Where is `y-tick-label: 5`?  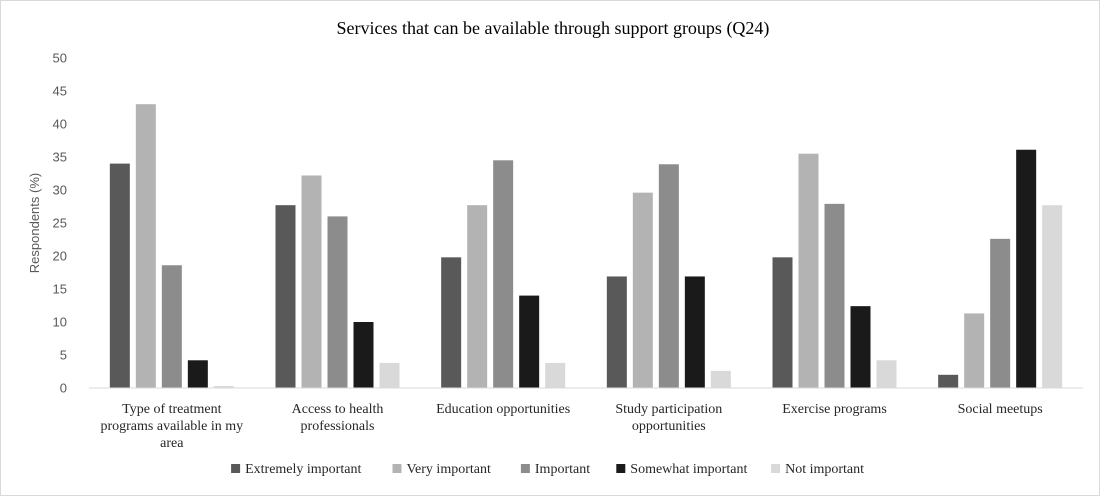 y-tick-label: 5 is located at coordinates (63, 355).